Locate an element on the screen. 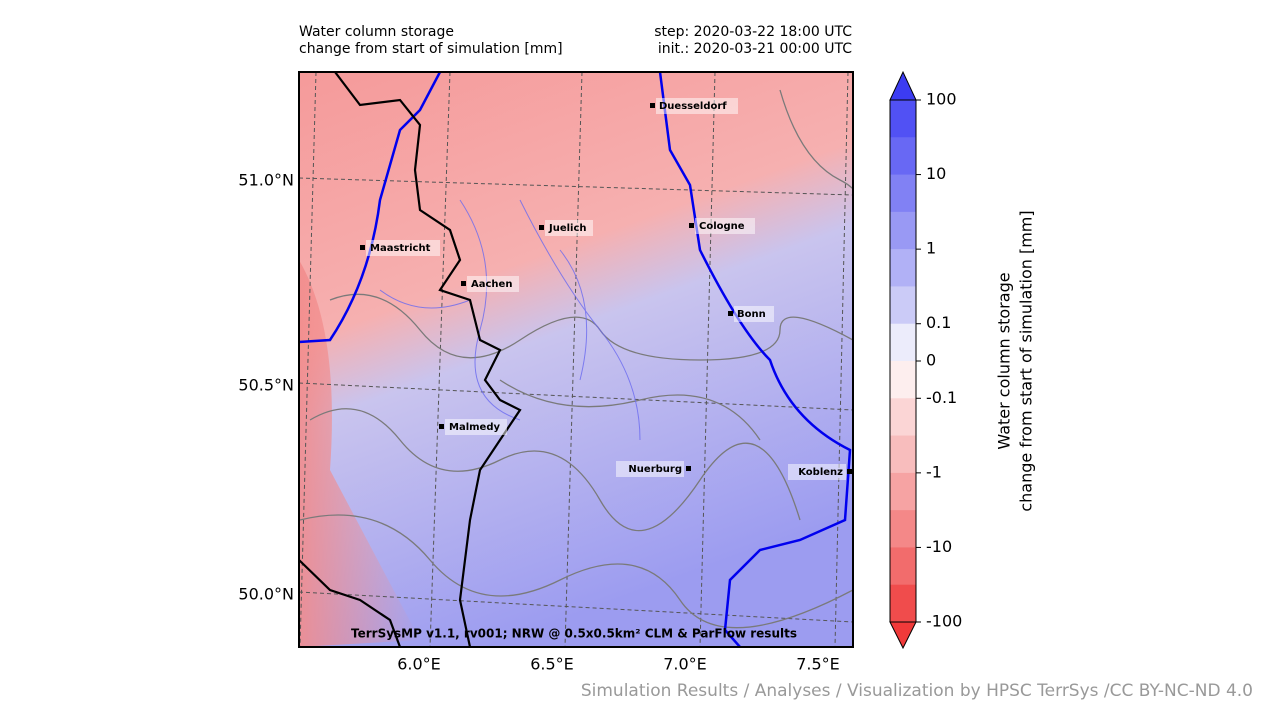 The image size is (1280, 724). lon-label: 6.0°E is located at coordinates (419, 664).